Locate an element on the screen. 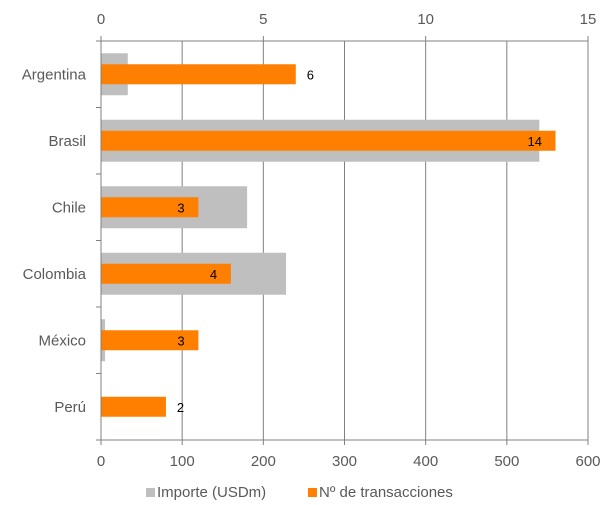 This screenshot has width=600, height=505. data-label-transacciones: 2 is located at coordinates (180, 407).